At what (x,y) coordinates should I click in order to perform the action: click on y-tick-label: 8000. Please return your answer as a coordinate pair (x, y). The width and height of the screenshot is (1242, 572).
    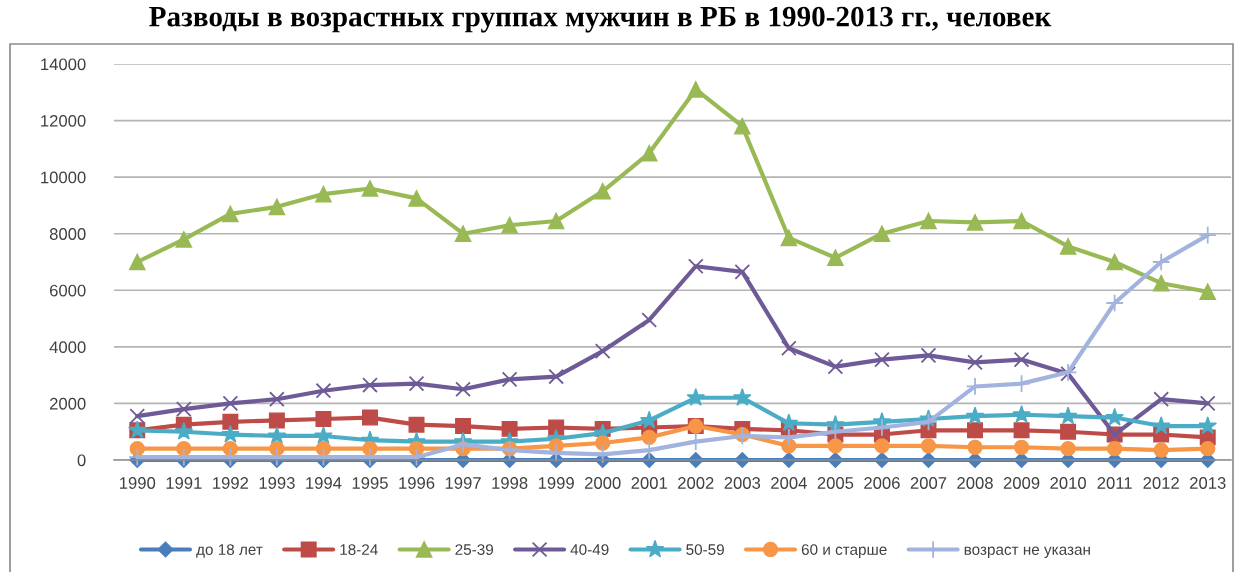
    Looking at the image, I should click on (67, 234).